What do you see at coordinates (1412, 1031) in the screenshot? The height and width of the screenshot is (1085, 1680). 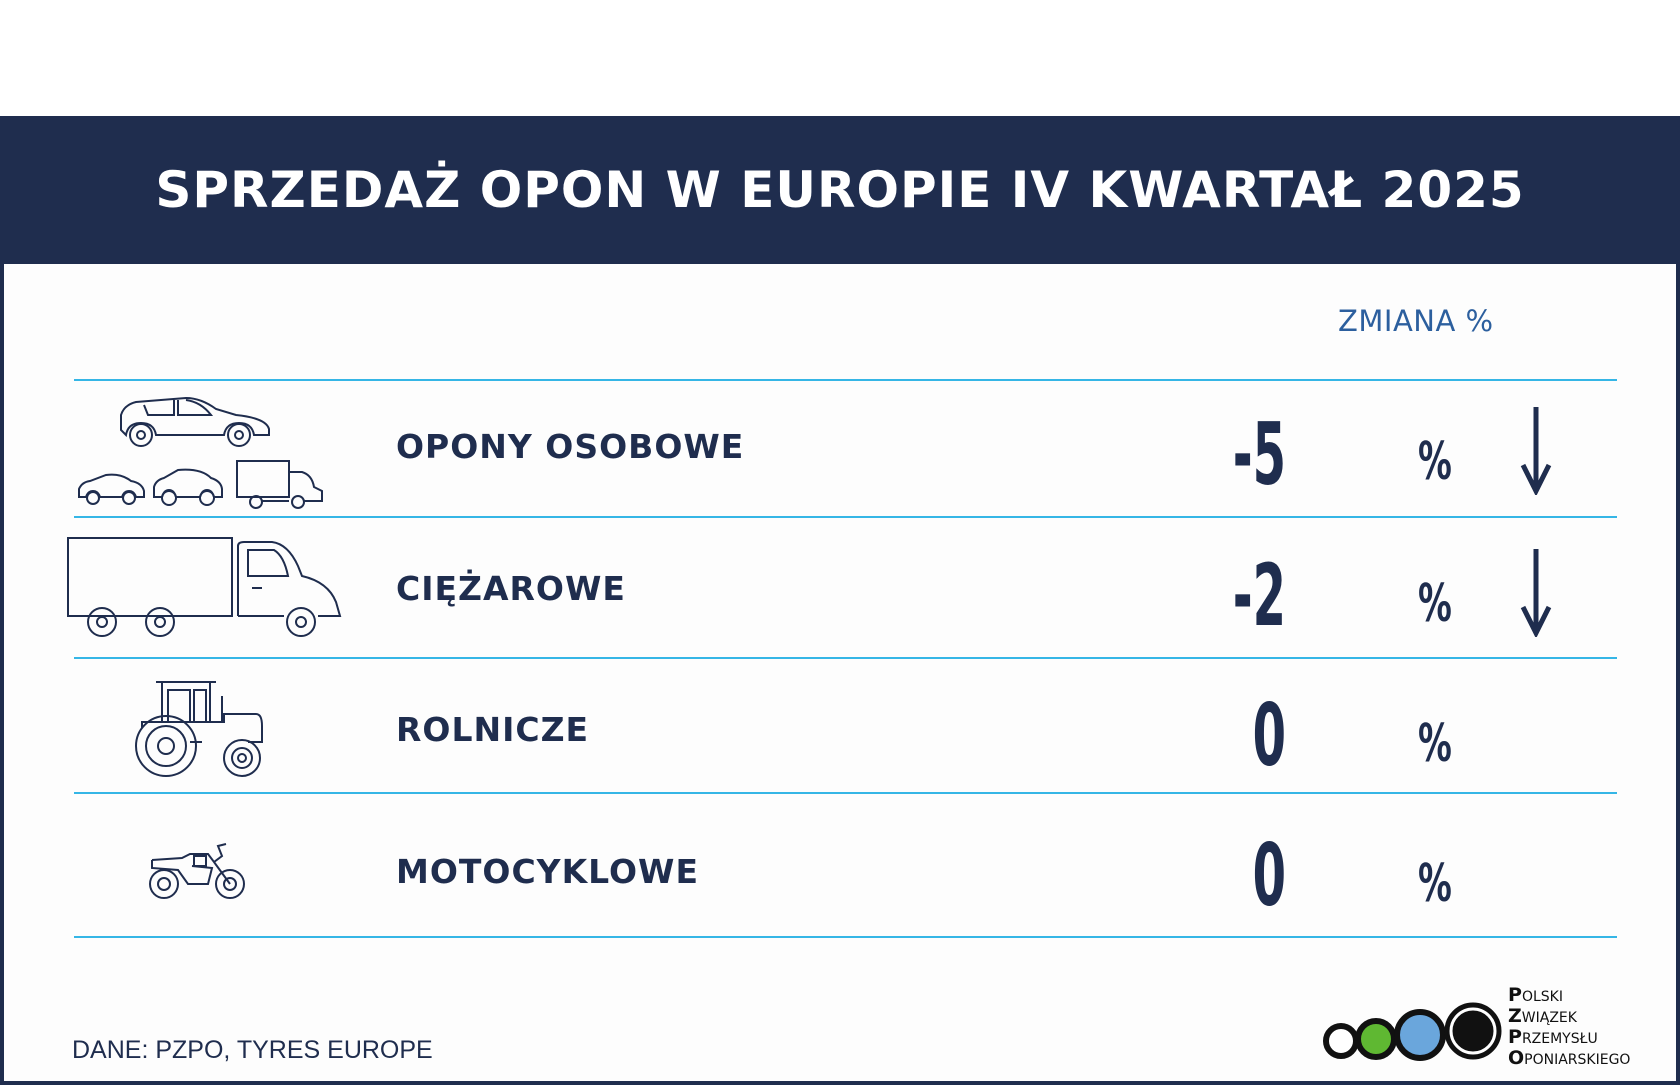 I see `pzpo-logo-icon` at bounding box center [1412, 1031].